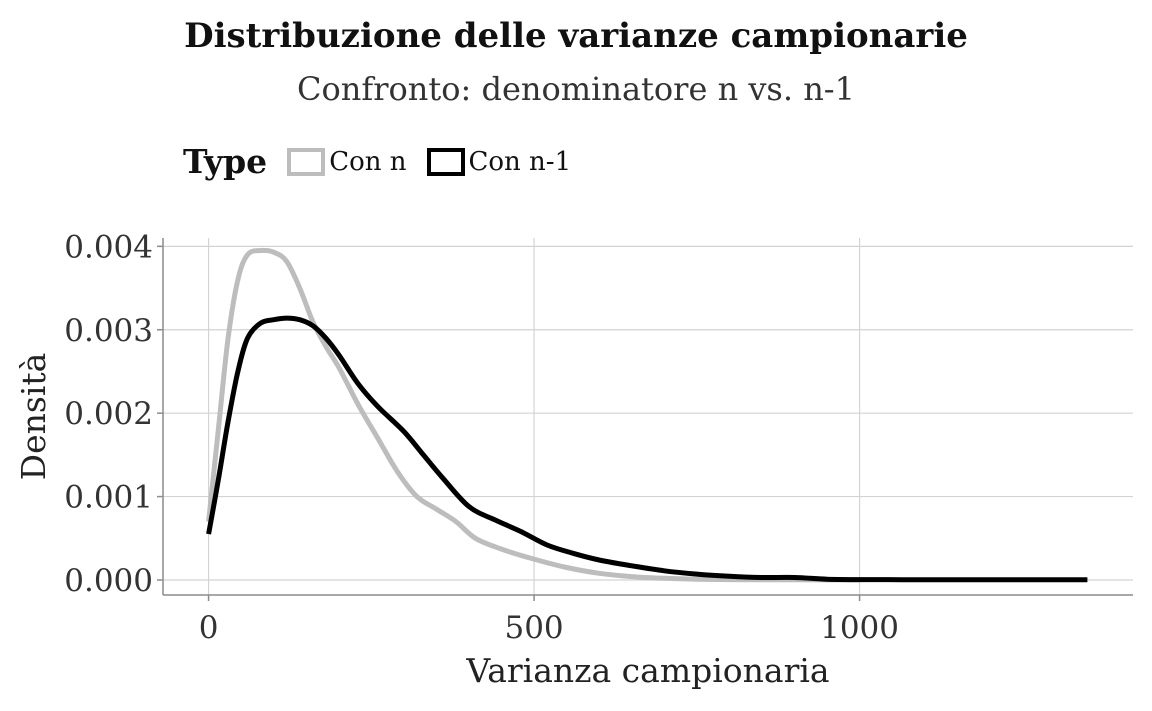 The width and height of the screenshot is (1152, 711). I want to click on y-tick-label-3: 0.003, so click(108, 331).